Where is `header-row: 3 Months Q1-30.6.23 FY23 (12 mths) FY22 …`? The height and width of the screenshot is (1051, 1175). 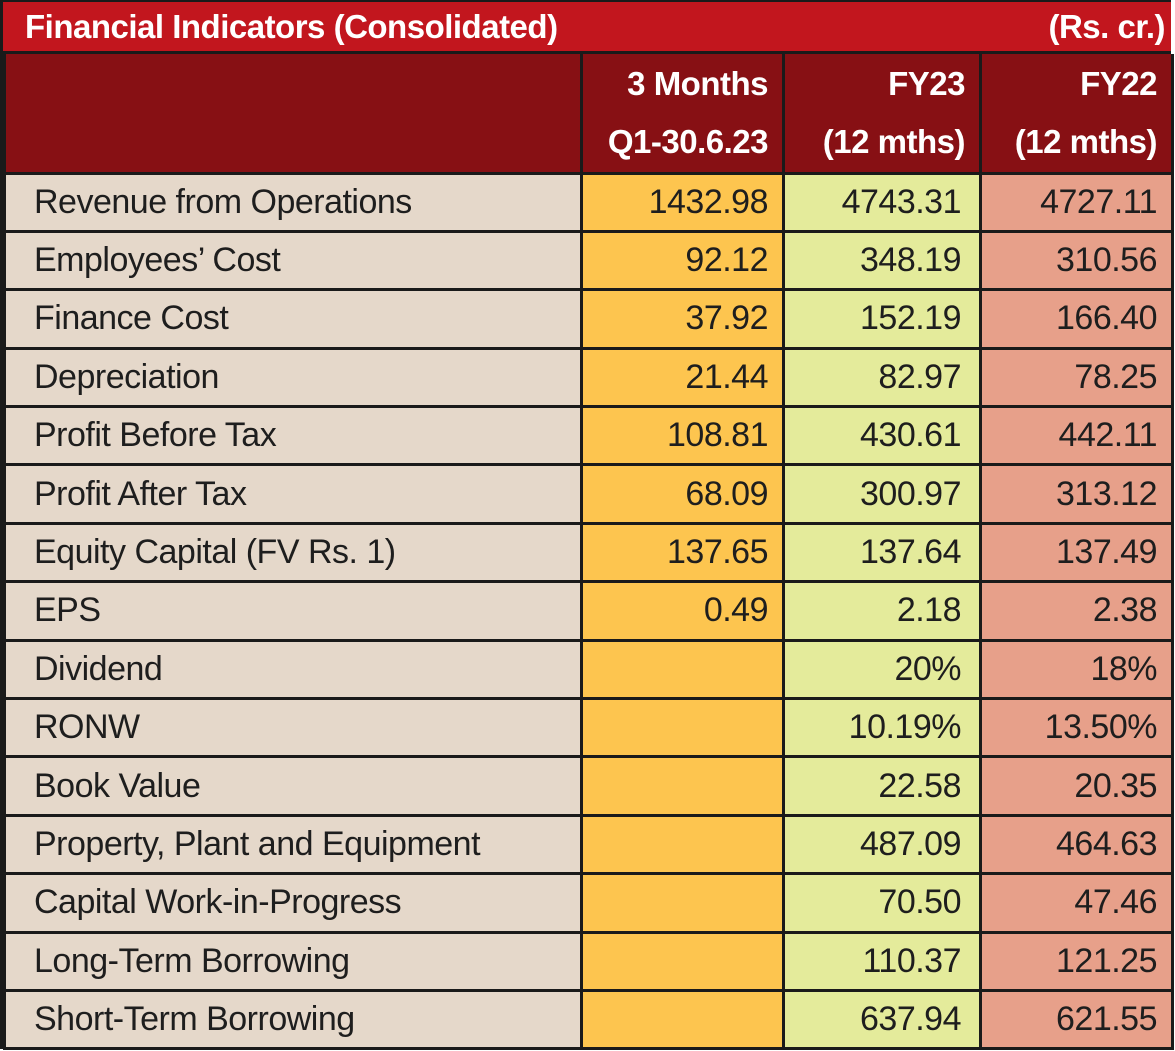
header-row: 3 Months Q1-30.6.23 FY23 (12 mths) FY22 … is located at coordinates (588, 114).